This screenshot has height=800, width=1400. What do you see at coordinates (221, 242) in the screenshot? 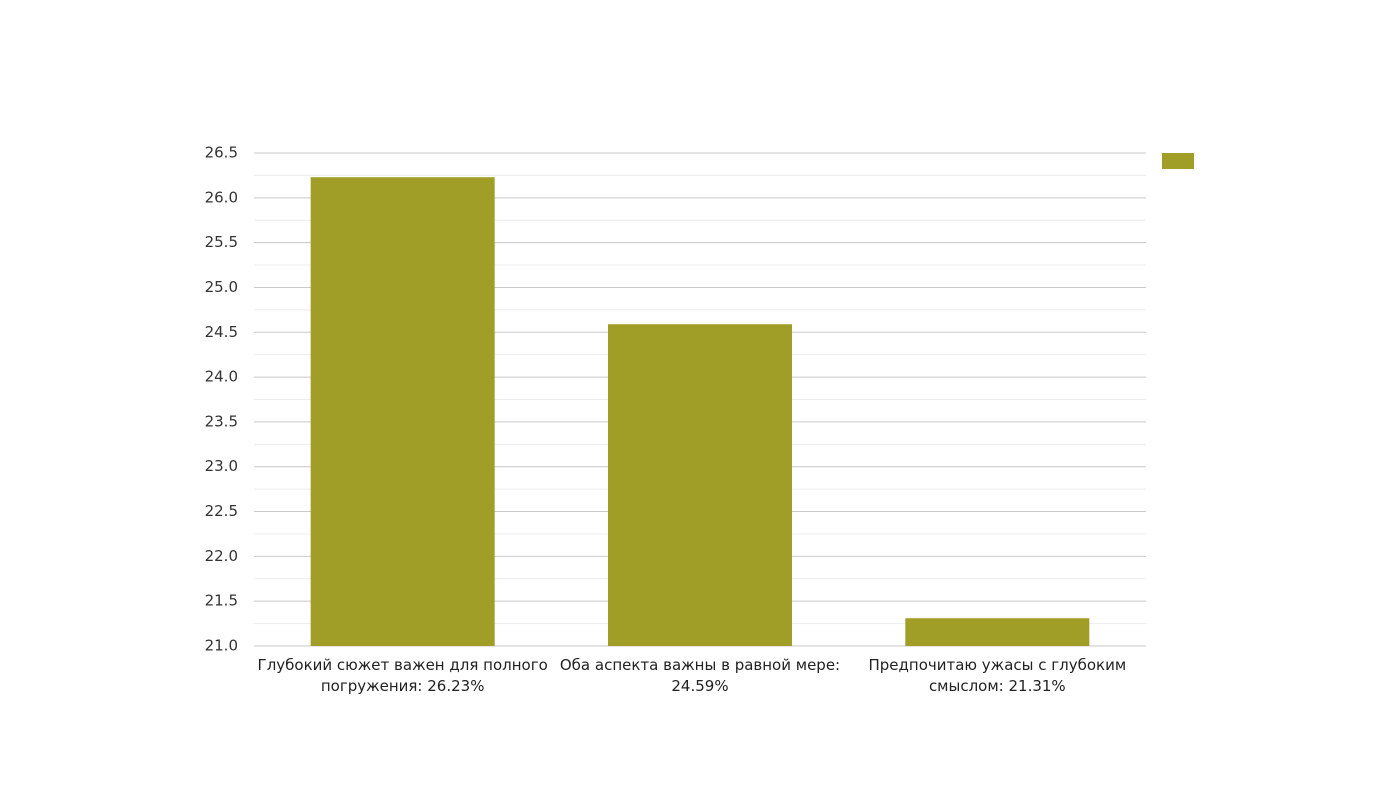
I see `y-tick-label: 25.5` at bounding box center [221, 242].